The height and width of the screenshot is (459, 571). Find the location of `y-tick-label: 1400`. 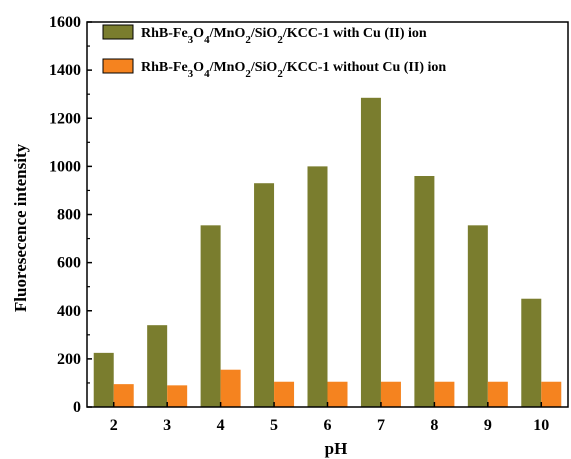

y-tick-label: 1400 is located at coordinates (65, 70).